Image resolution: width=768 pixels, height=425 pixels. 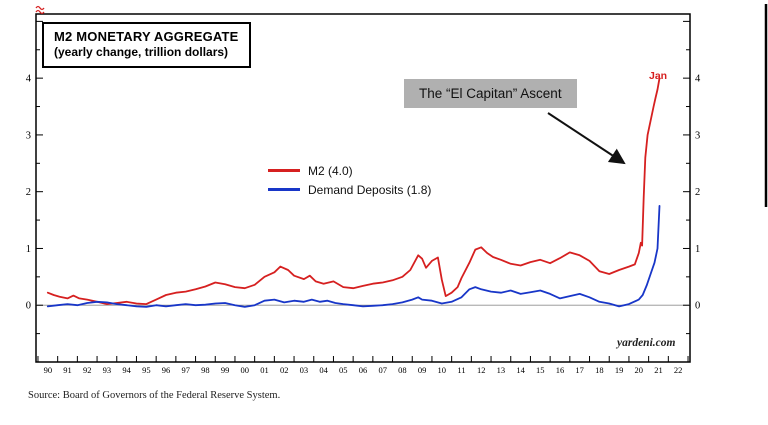 I want to click on y-axis-label-right: 0, so click(x=697, y=306).